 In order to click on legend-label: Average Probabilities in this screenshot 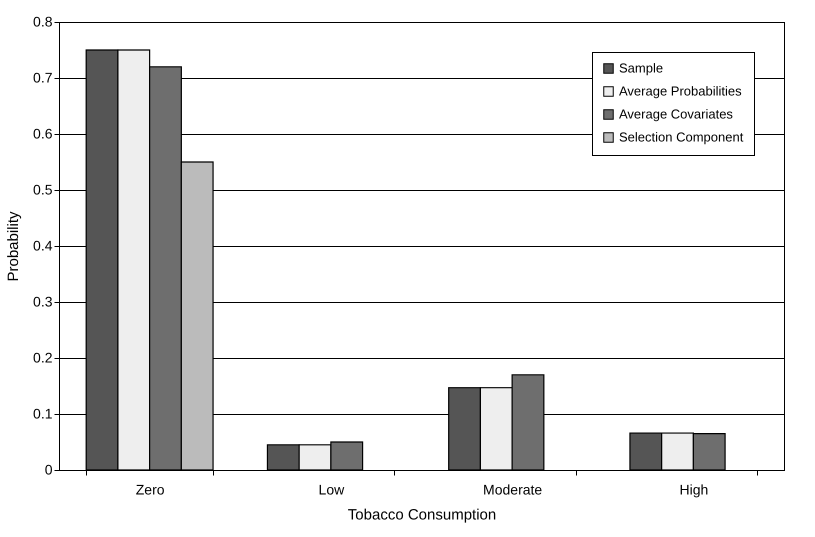, I will do `click(680, 91)`.